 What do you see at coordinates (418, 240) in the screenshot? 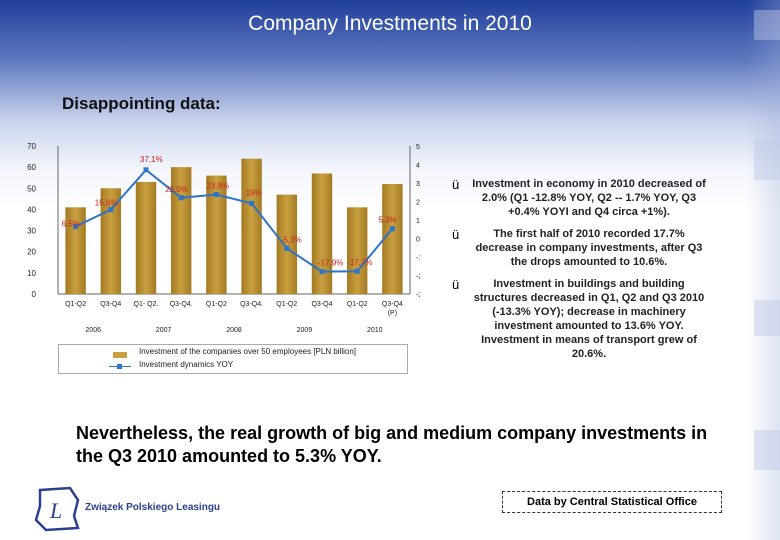
I see `y-tick-right: 0%` at bounding box center [418, 240].